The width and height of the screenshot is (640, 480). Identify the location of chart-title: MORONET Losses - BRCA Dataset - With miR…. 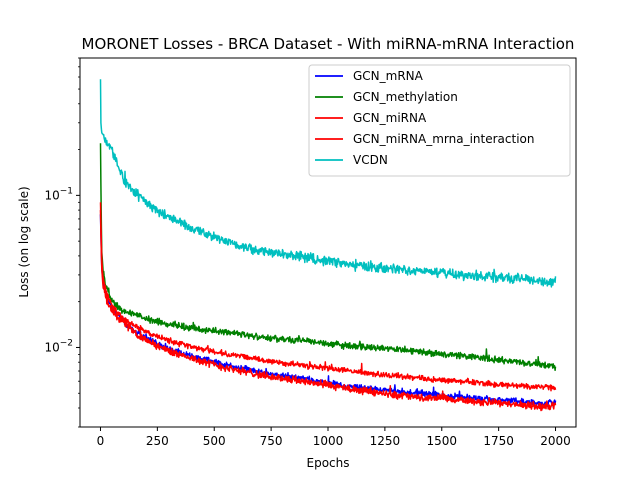
(328, 44).